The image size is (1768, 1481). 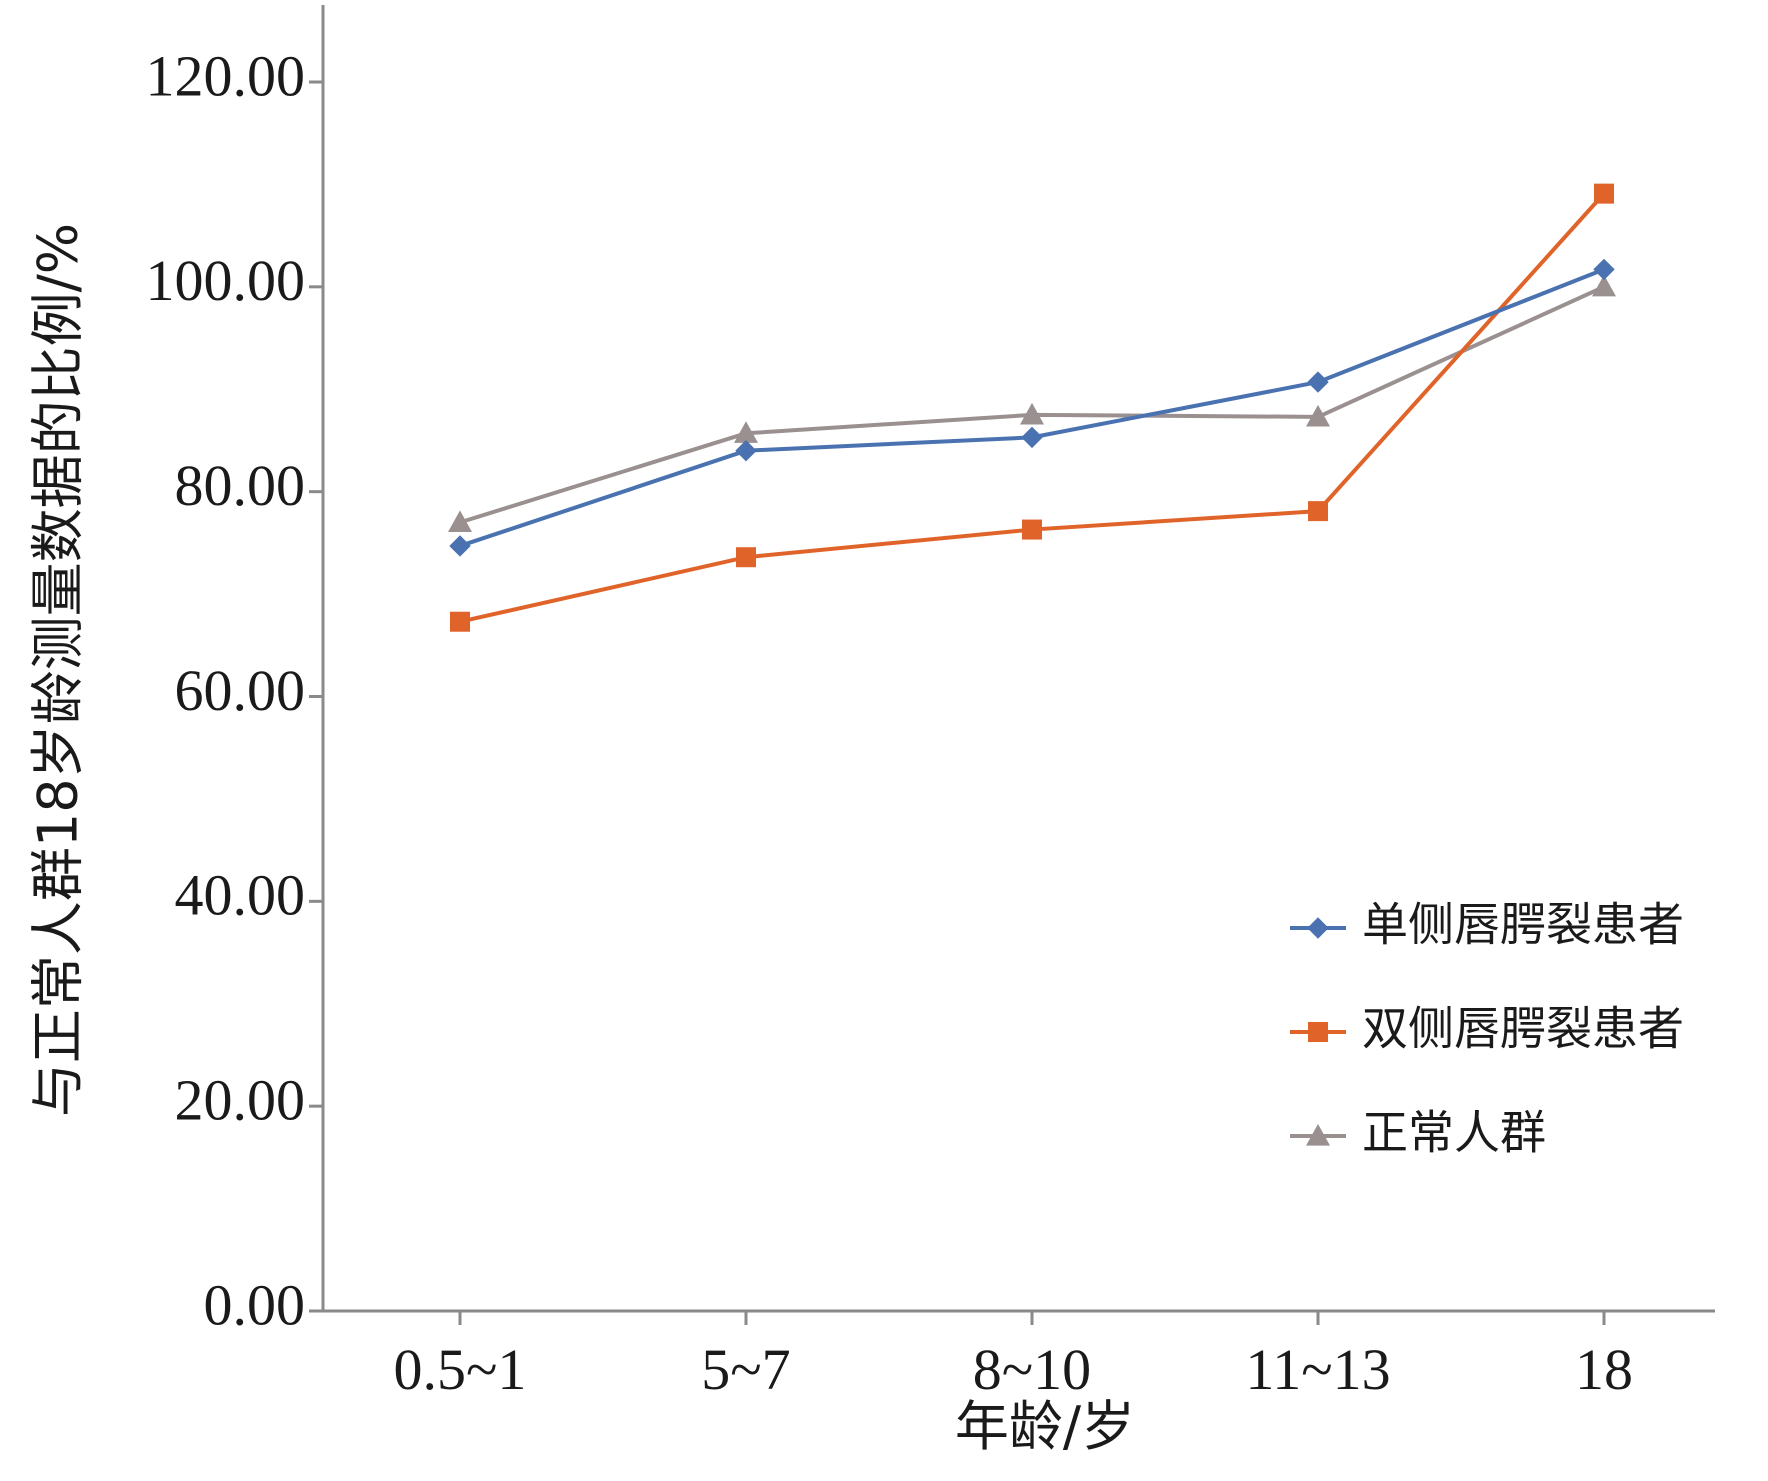 I want to click on y-axis-title: 与正常人群18岁龄测量数据的比例/%, so click(x=58, y=670).